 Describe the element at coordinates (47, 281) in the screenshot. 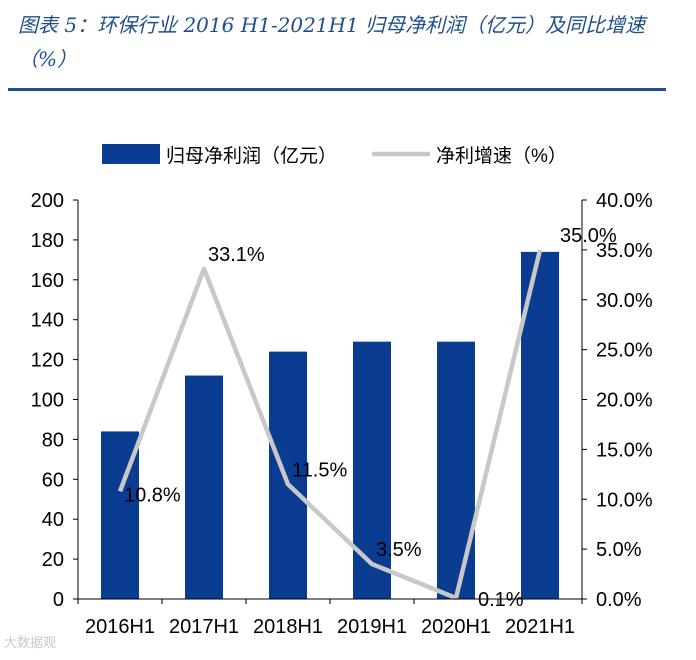

I see `left-tick-label: 160` at that location.